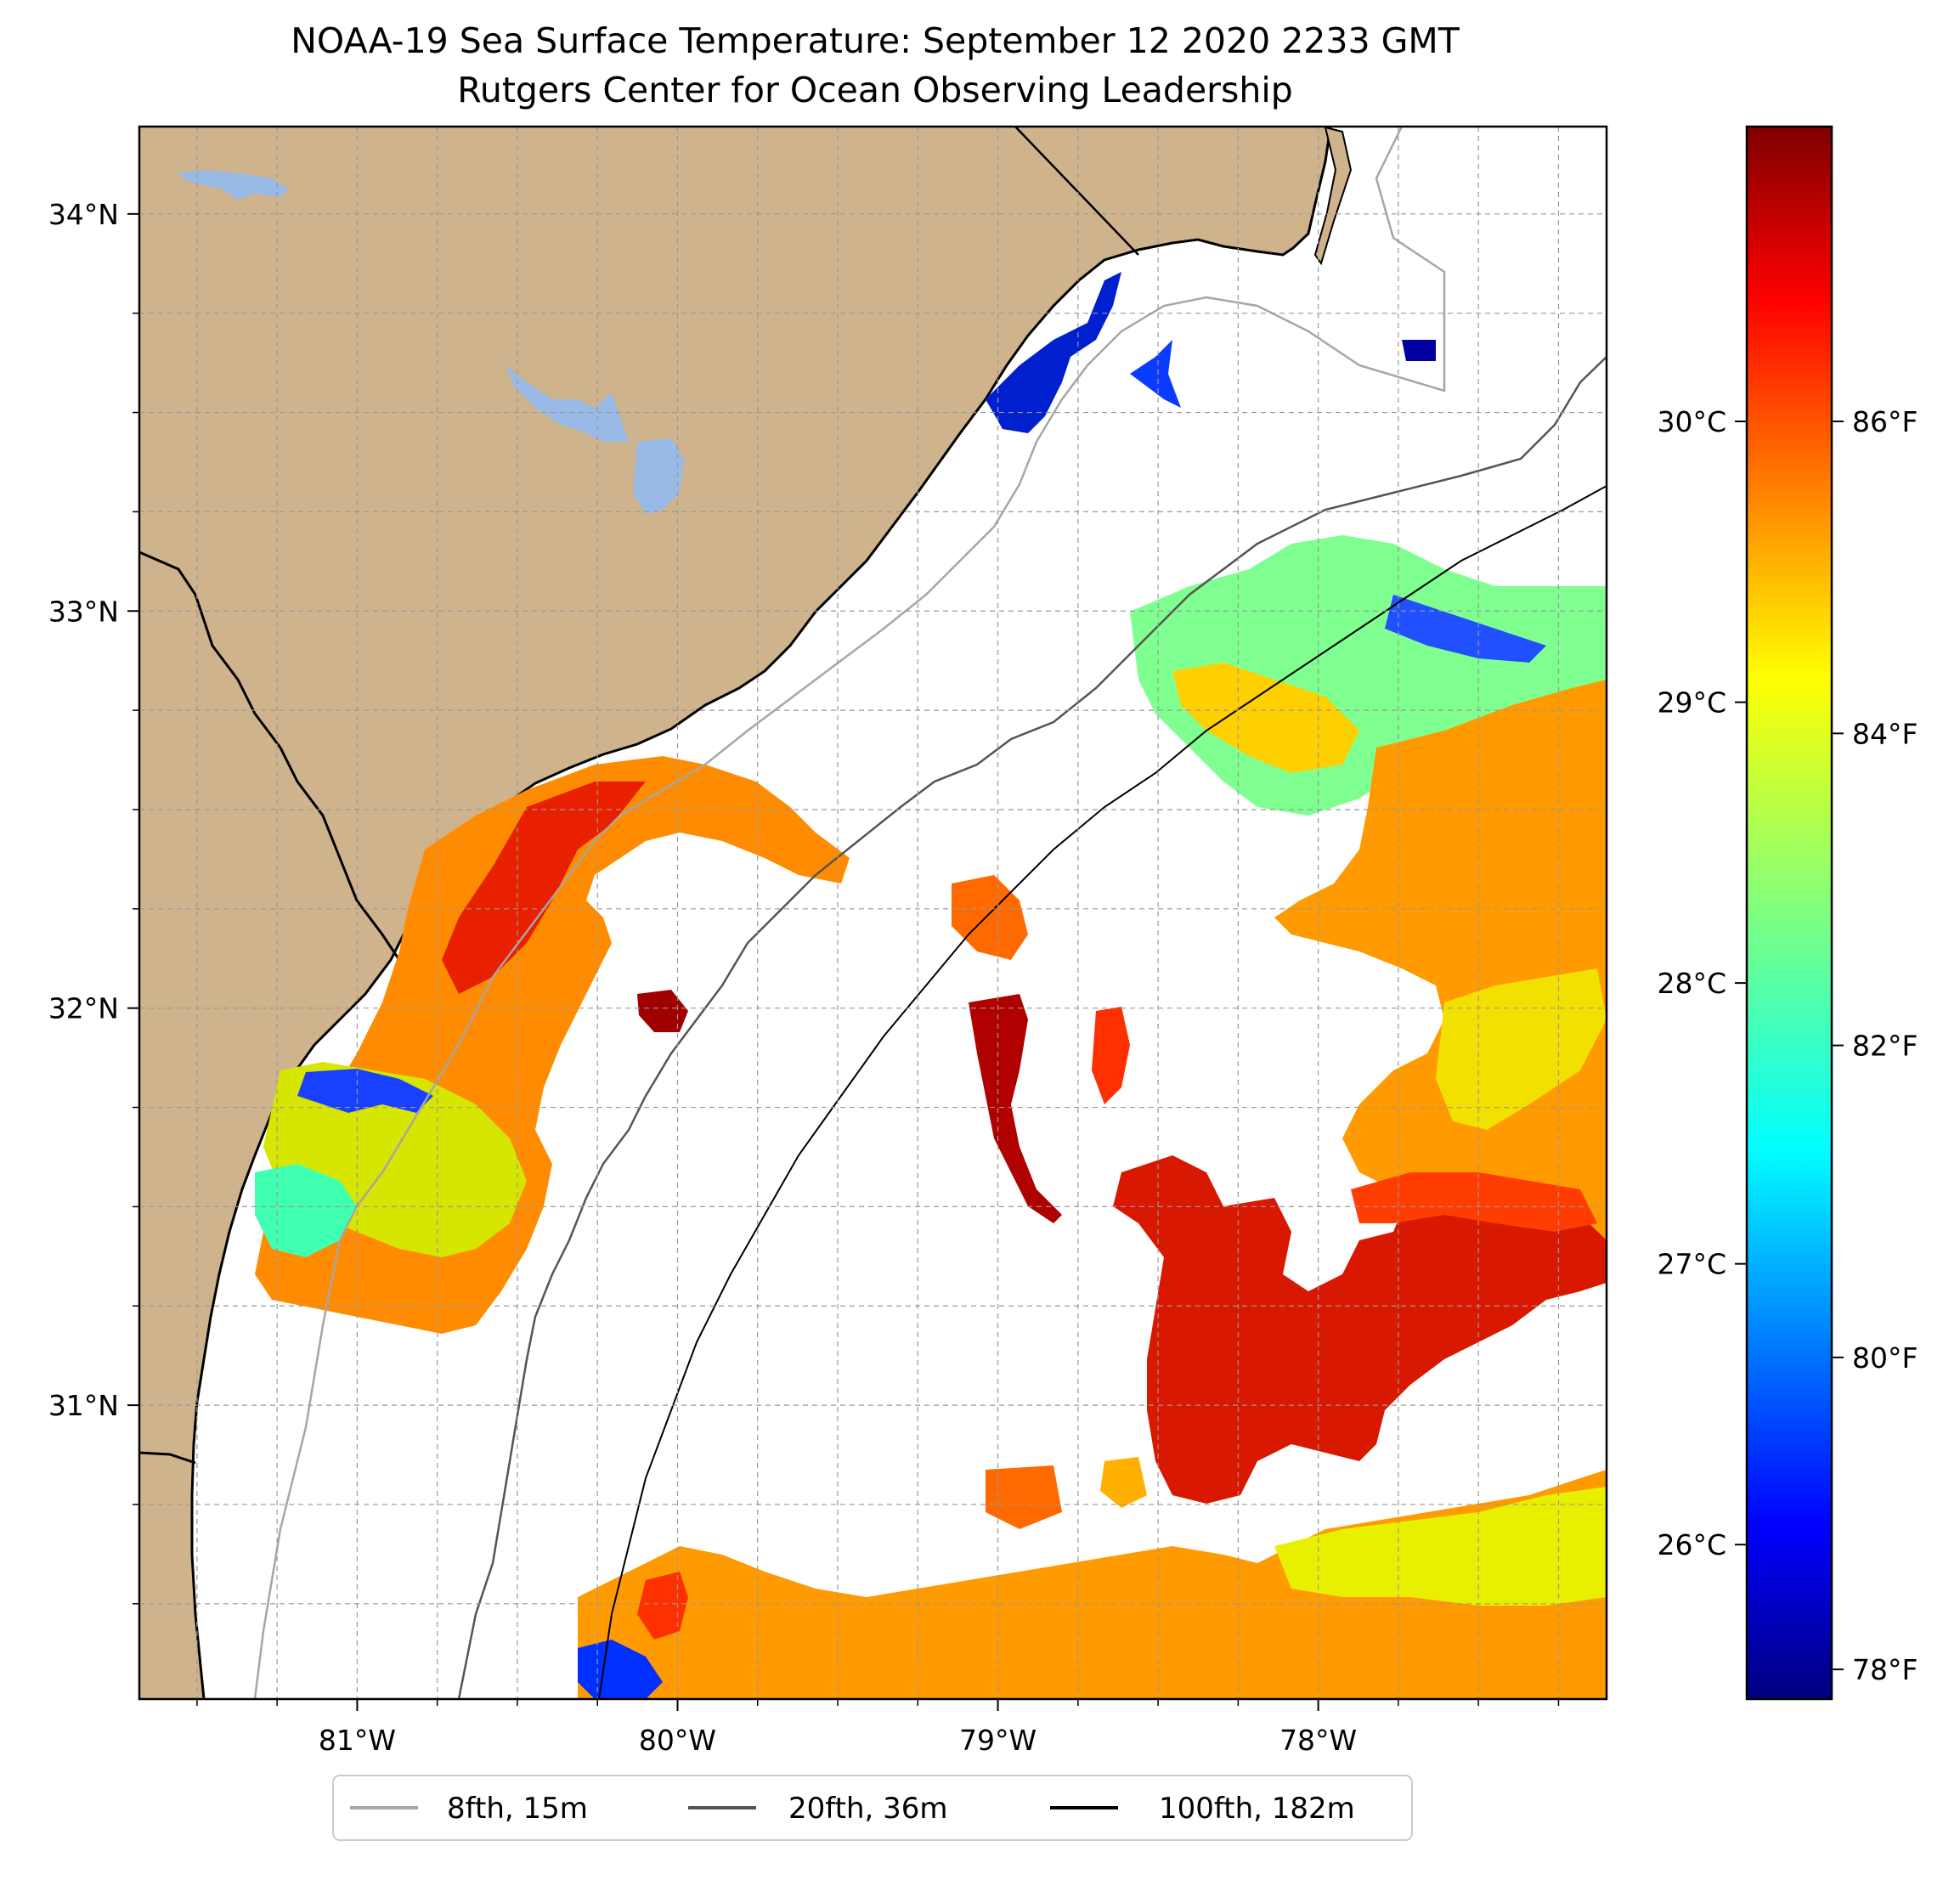 Image resolution: width=1960 pixels, height=1880 pixels. What do you see at coordinates (84, 1009) in the screenshot?
I see `lat-tick-label: 32°N` at bounding box center [84, 1009].